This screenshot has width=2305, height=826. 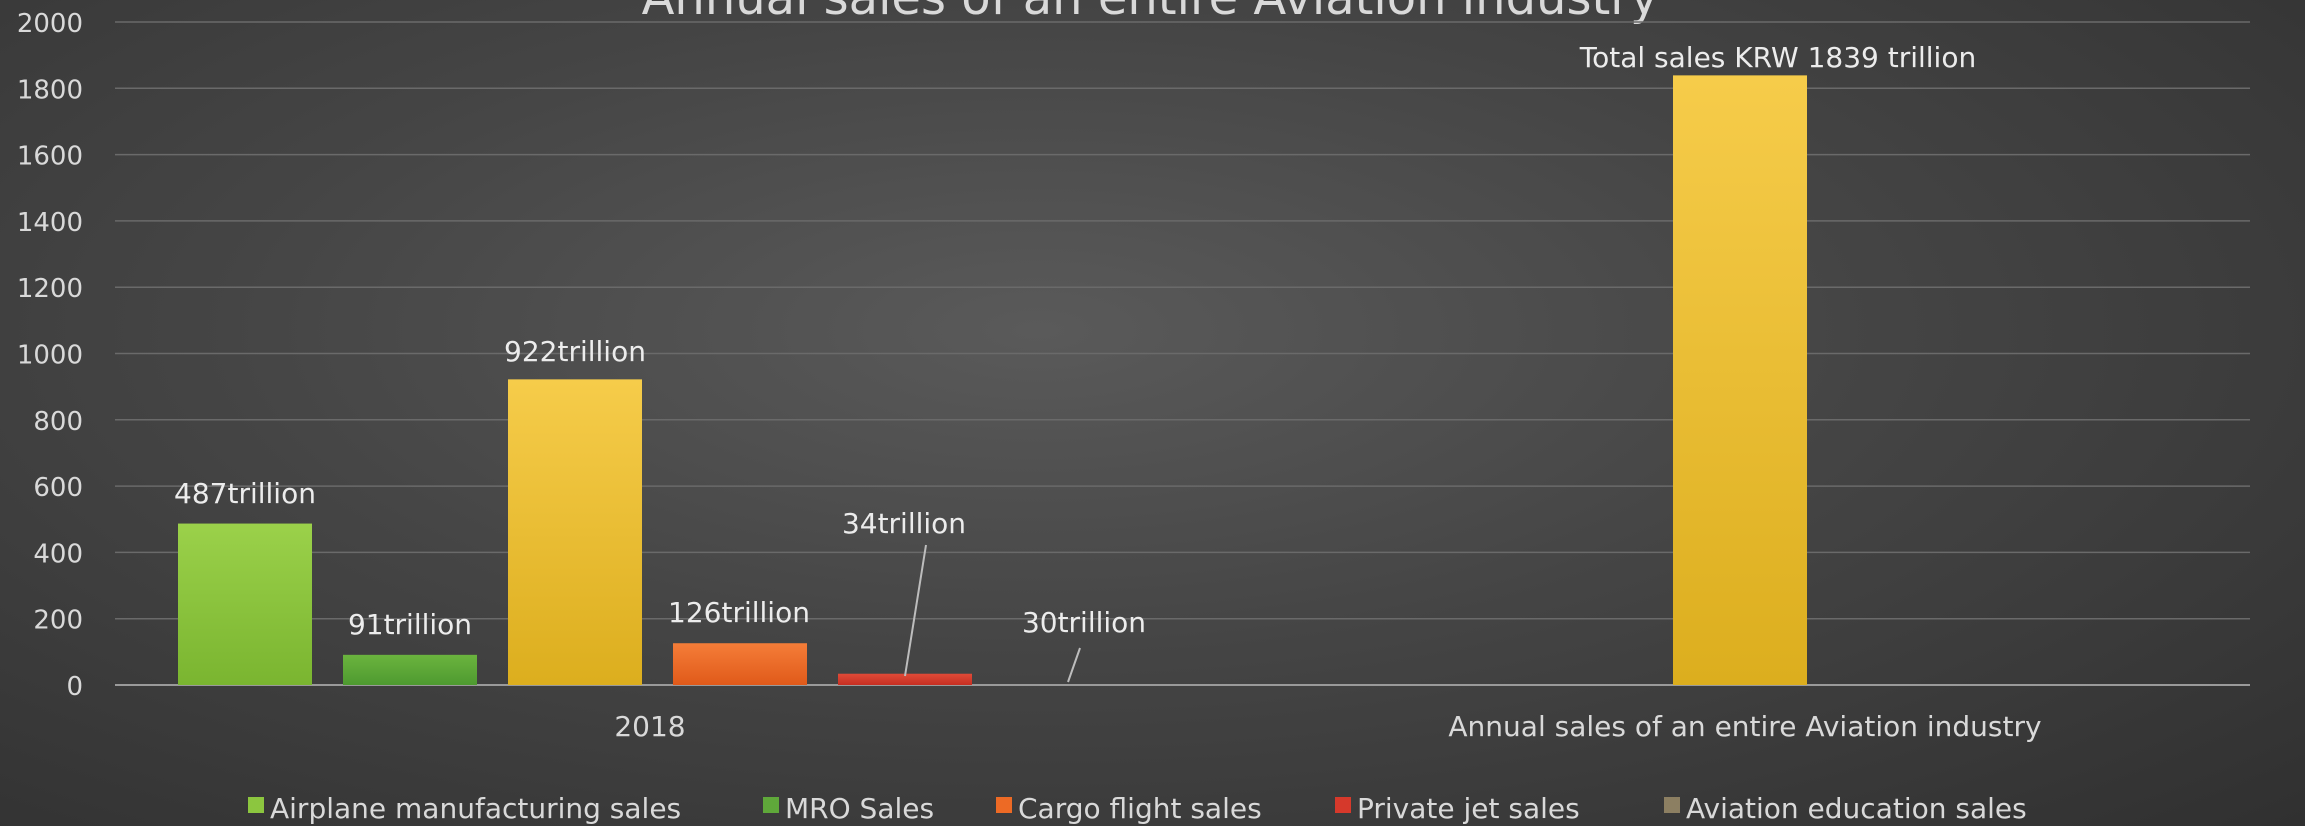 What do you see at coordinates (1468, 808) in the screenshot?
I see `legend-label: Private jet sales` at bounding box center [1468, 808].